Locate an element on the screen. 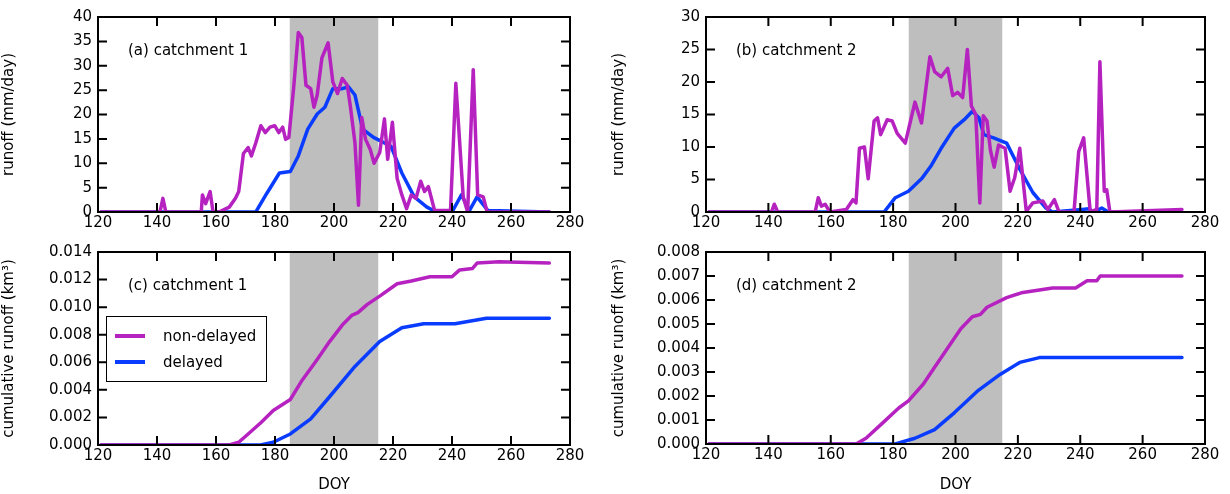 Image resolution: width=1230 pixels, height=494 pixels. y-tick-label: 0.012 is located at coordinates (70, 278).